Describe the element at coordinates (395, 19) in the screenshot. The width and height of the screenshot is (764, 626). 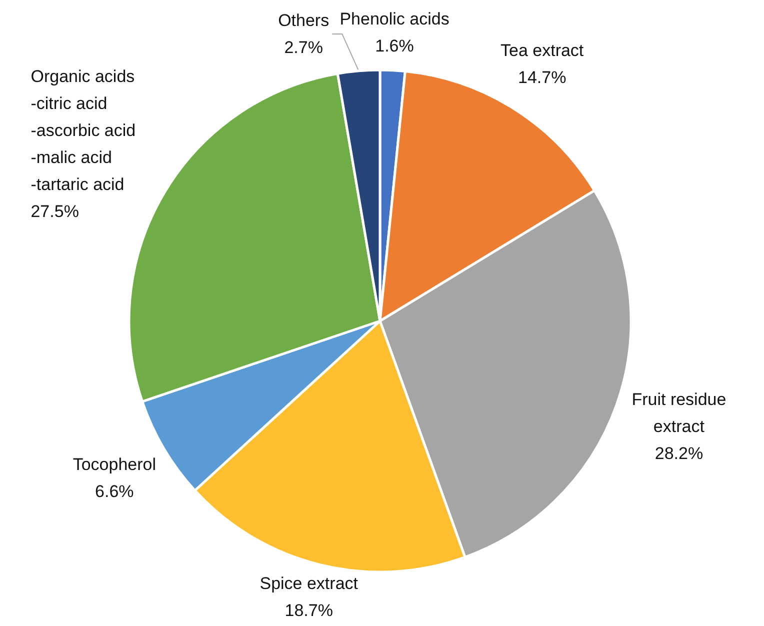
I see `slice-label: Phenolic acids` at that location.